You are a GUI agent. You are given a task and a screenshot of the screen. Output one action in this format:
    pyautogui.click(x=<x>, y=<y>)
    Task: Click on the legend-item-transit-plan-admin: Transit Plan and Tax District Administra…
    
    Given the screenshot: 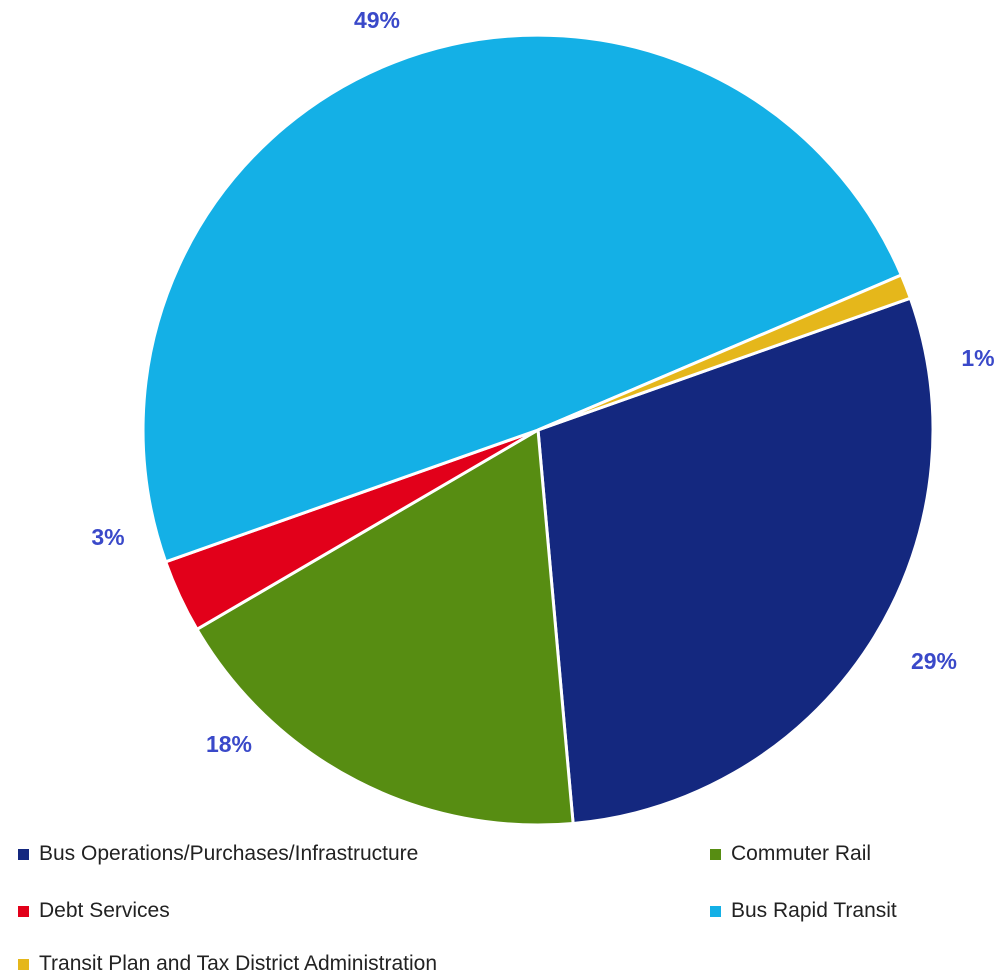 What is the action you would take?
    pyautogui.click(x=227, y=964)
    